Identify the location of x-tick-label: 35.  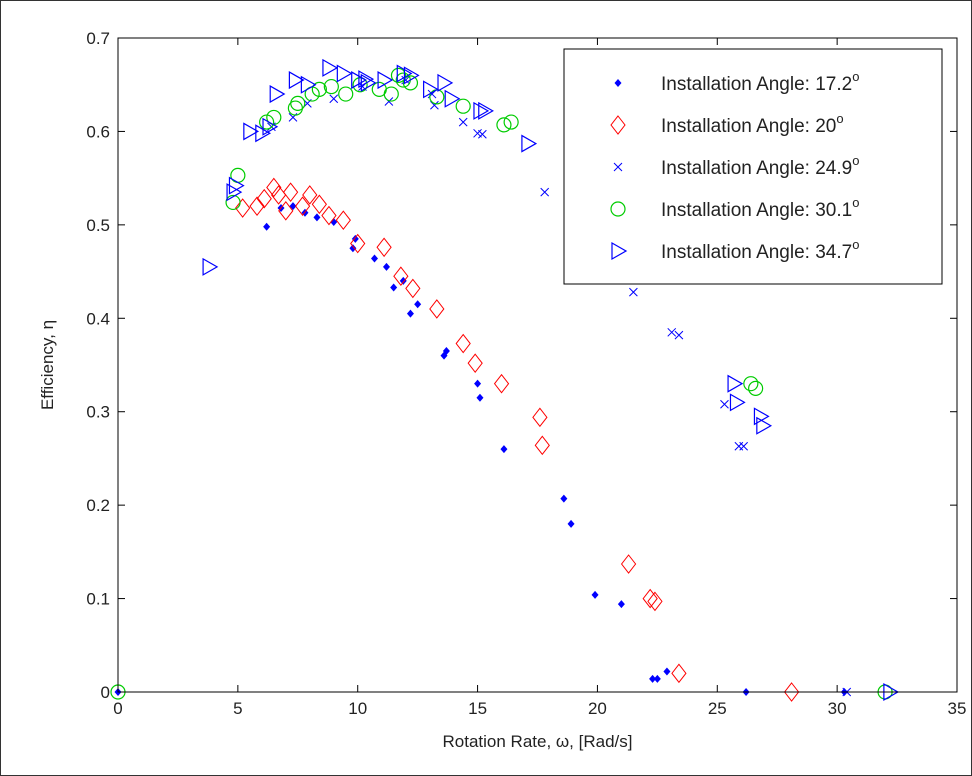
(957, 708).